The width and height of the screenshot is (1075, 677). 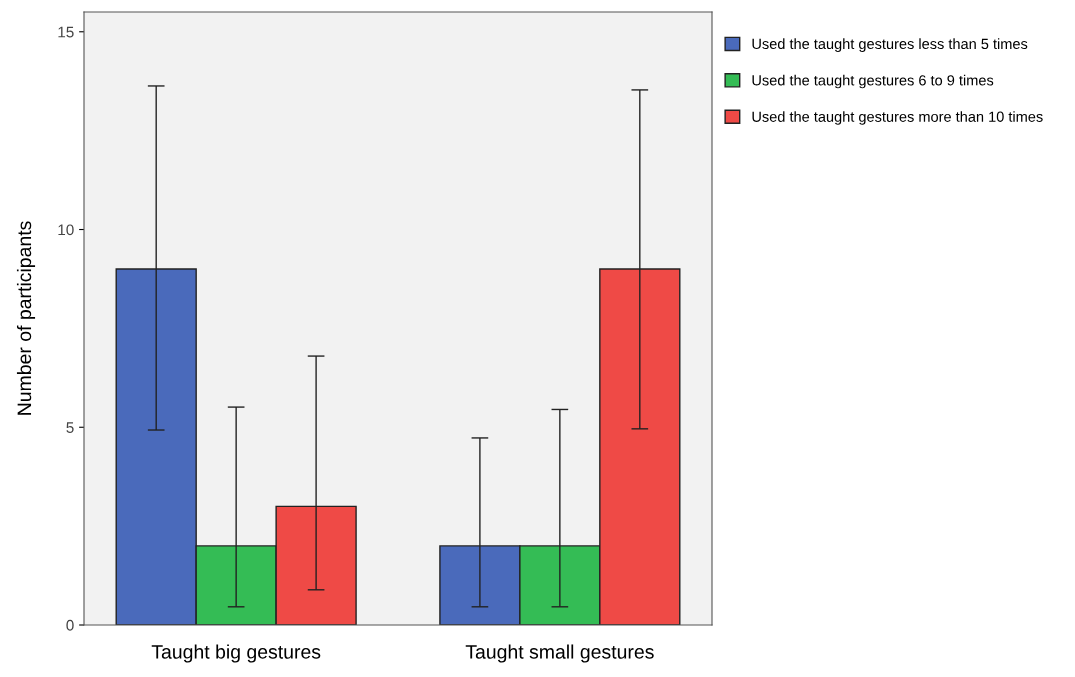 What do you see at coordinates (897, 118) in the screenshot?
I see `legend-label: Used the taught gestures more than 10 times` at bounding box center [897, 118].